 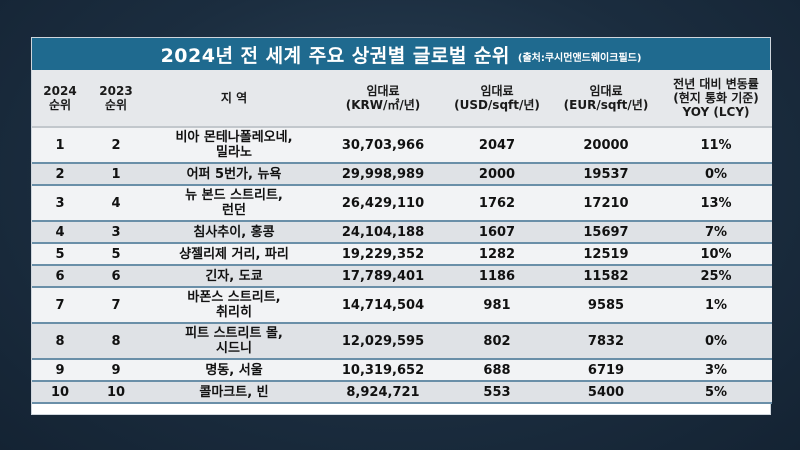 What do you see at coordinates (383, 232) in the screenshot?
I see `rent-krw-cell: 24,104,188` at bounding box center [383, 232].